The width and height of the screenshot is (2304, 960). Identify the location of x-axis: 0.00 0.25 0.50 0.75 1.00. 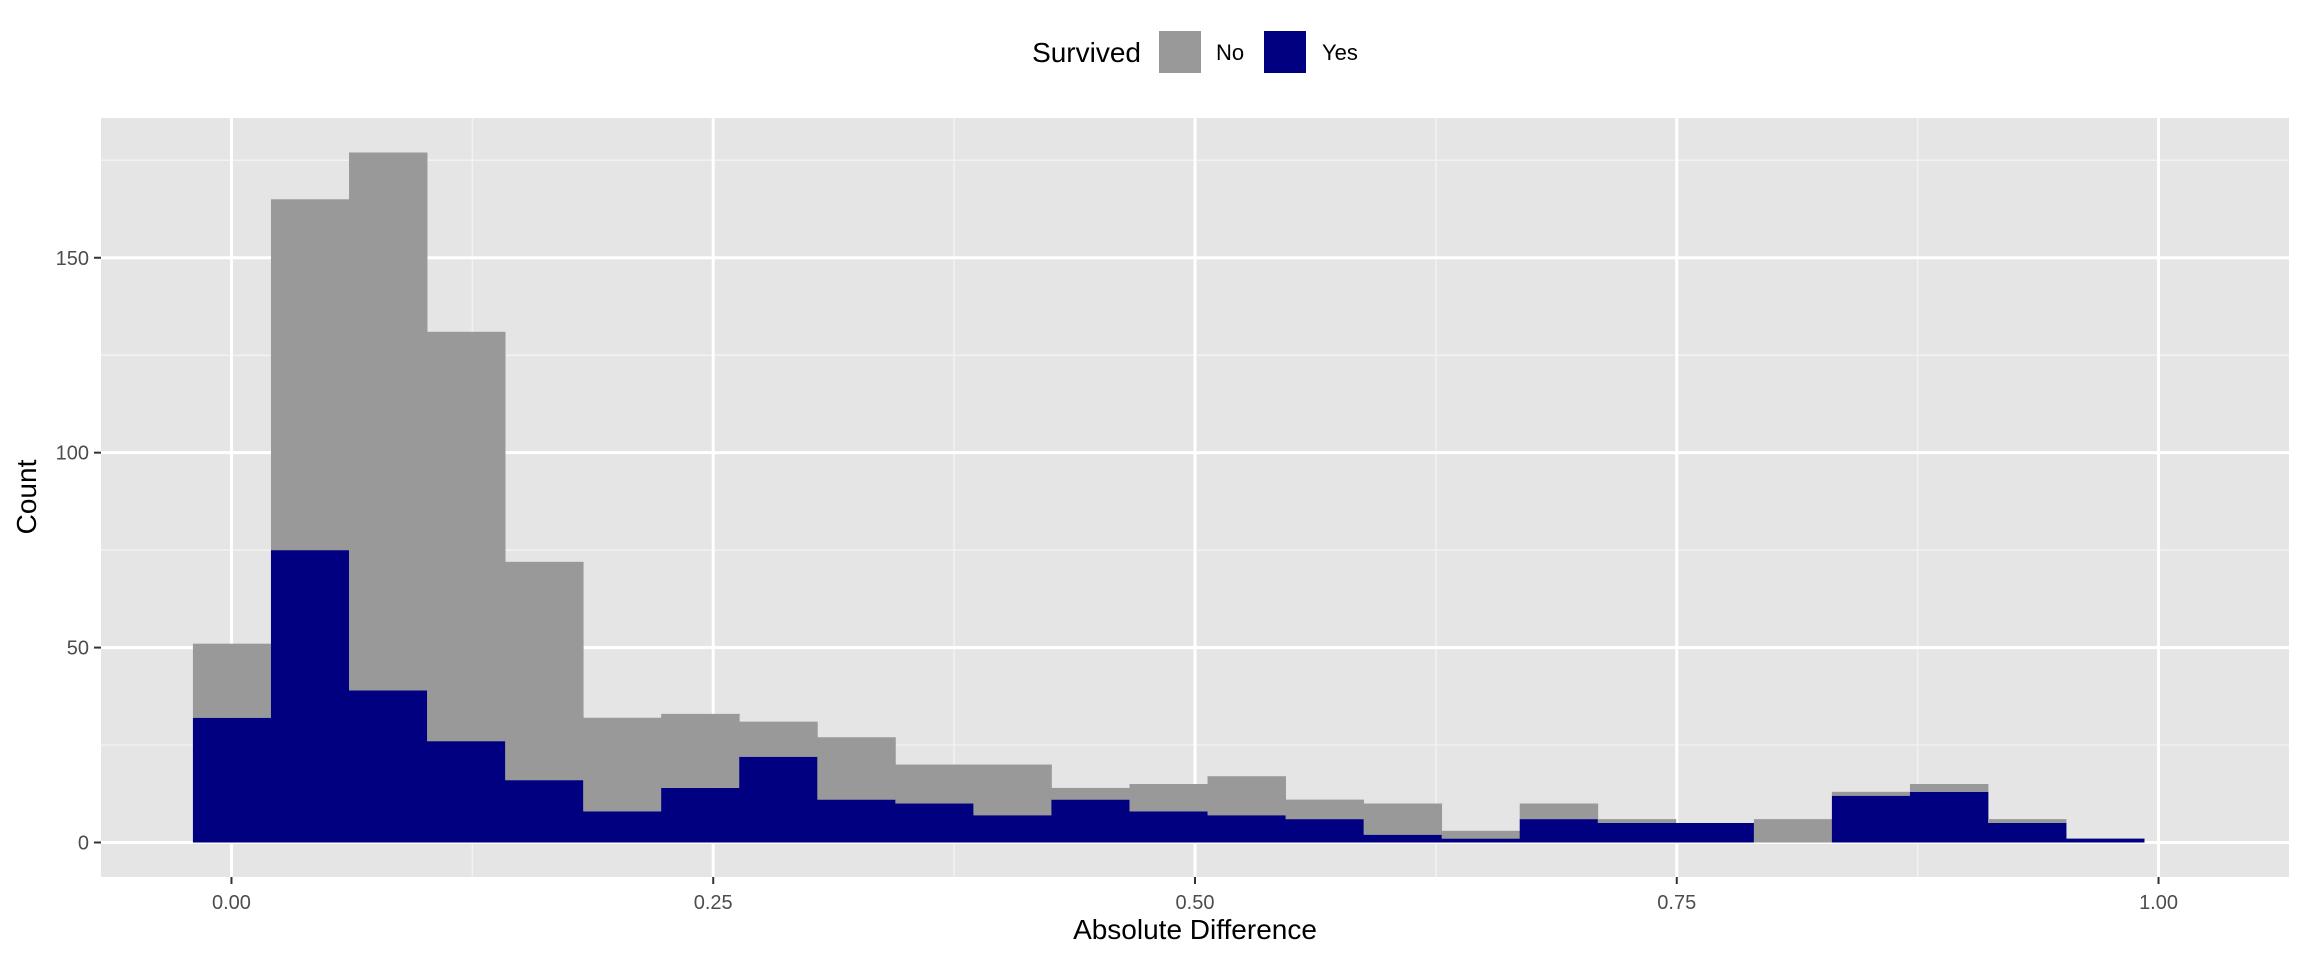
(1195, 895).